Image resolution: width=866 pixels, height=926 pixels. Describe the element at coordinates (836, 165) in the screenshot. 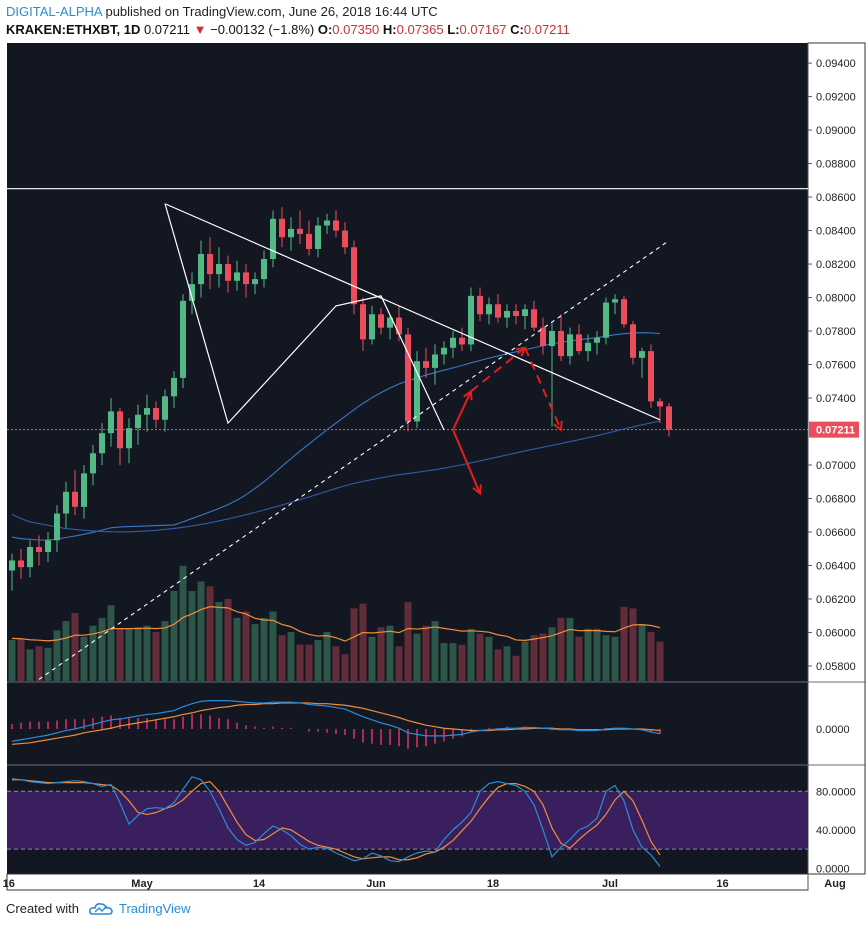

I see `price-tick-label: 0.08800` at that location.